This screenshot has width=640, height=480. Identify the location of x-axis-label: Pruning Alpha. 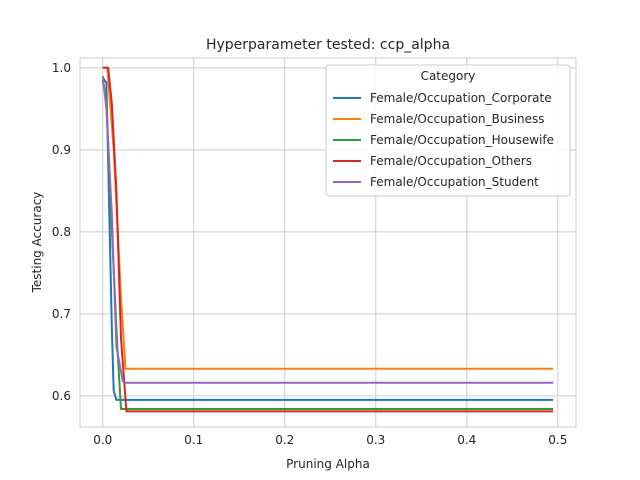
(328, 464).